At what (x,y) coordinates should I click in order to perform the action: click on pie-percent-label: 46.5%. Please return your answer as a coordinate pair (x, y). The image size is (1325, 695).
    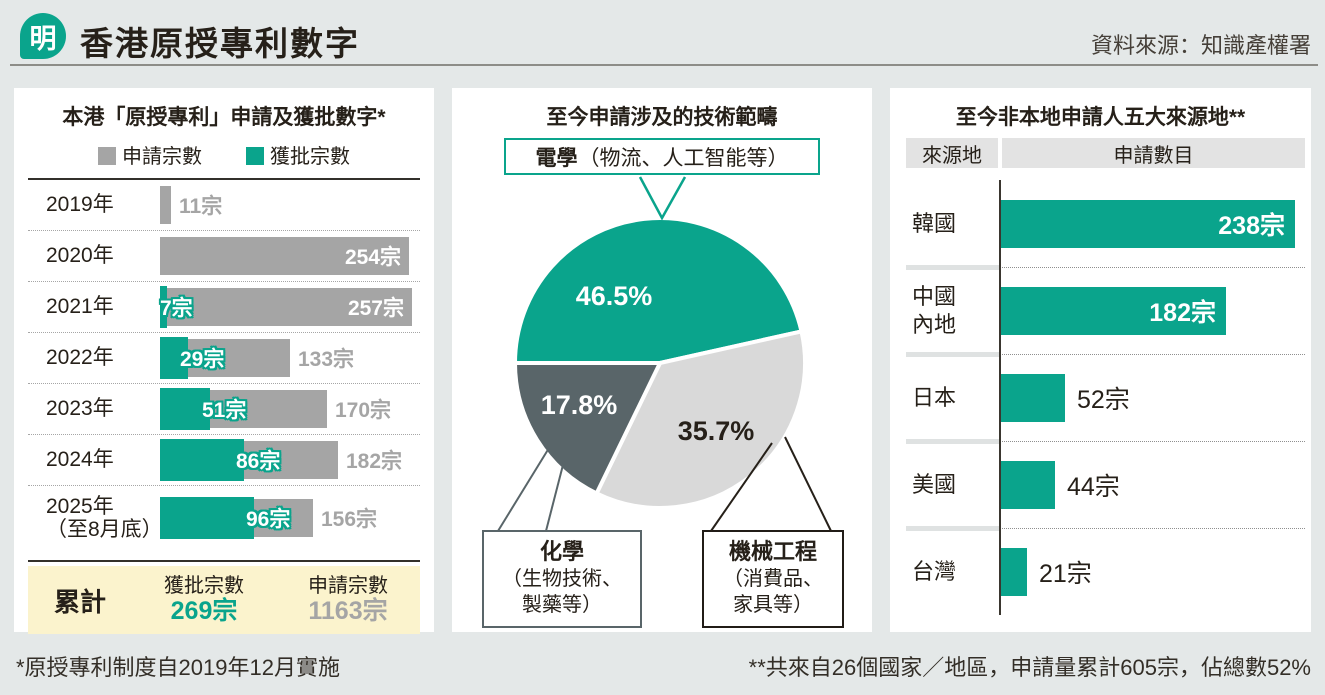
    Looking at the image, I should click on (614, 296).